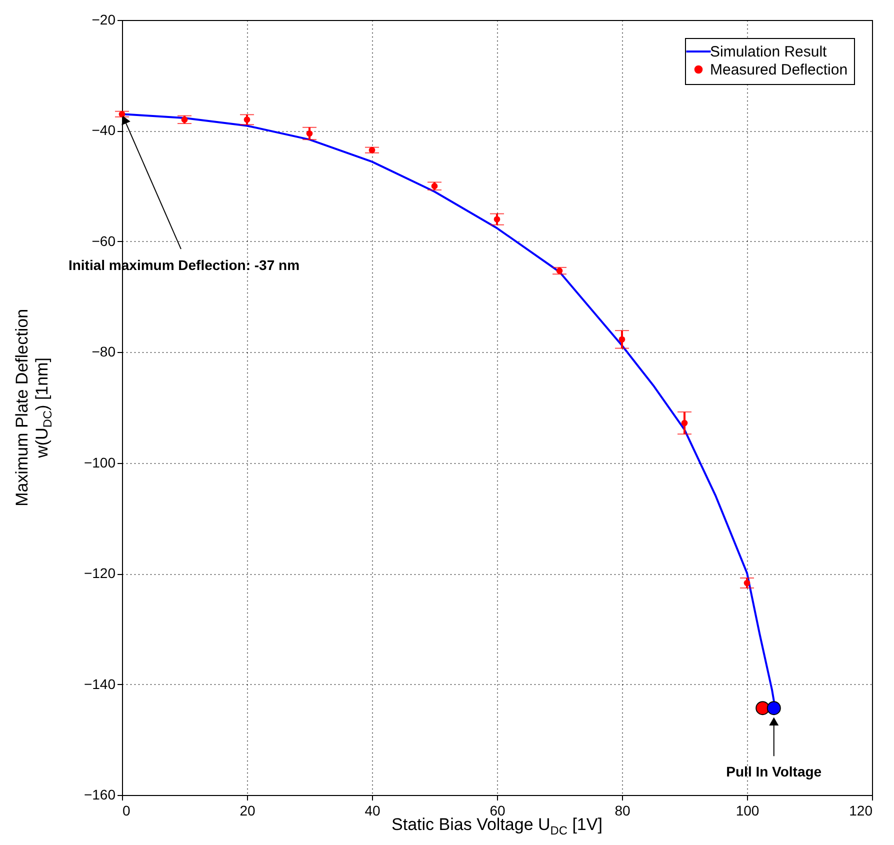 The image size is (894, 845). Describe the element at coordinates (126, 810) in the screenshot. I see `x-tick-label: 0` at that location.